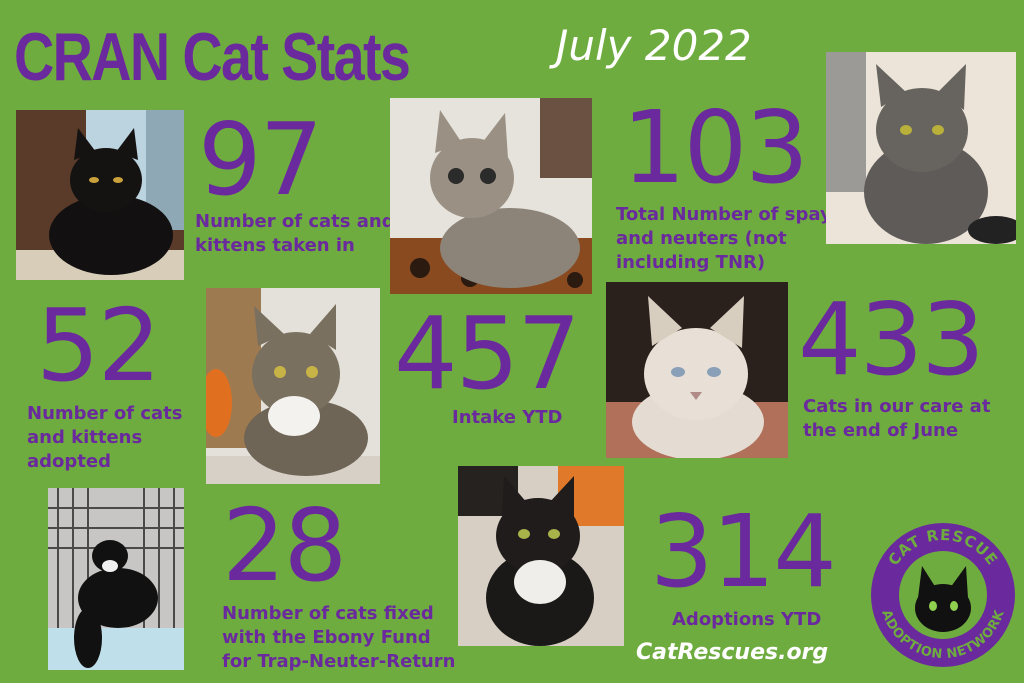  I want to click on black-cat-photo, so click(100, 195).